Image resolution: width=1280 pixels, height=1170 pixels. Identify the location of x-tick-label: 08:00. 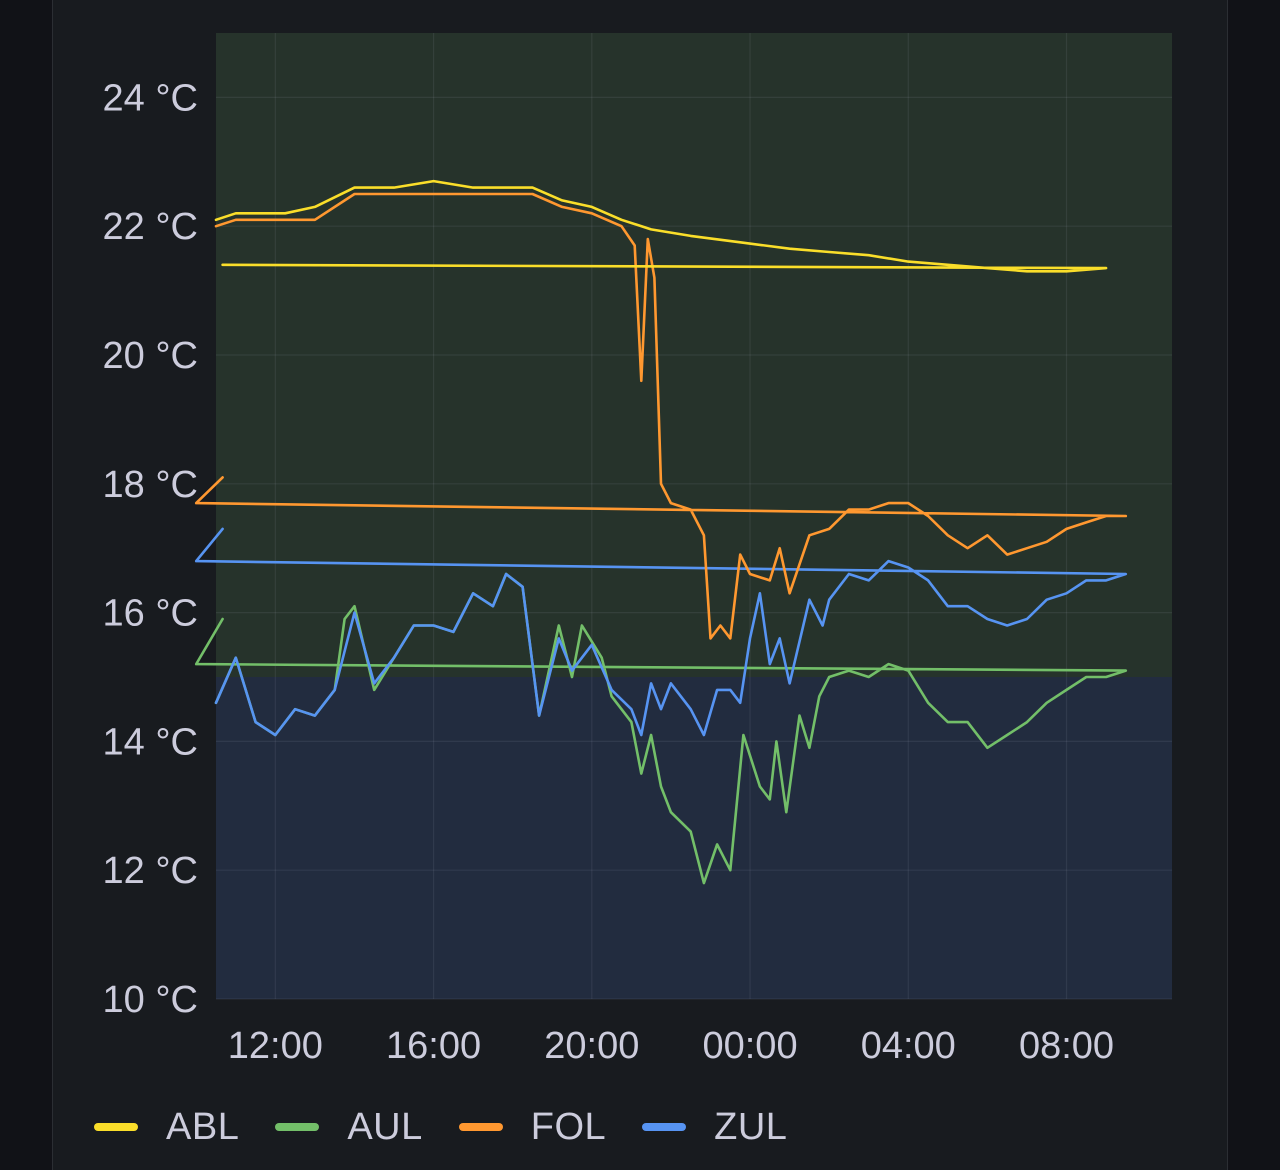
(1066, 1046).